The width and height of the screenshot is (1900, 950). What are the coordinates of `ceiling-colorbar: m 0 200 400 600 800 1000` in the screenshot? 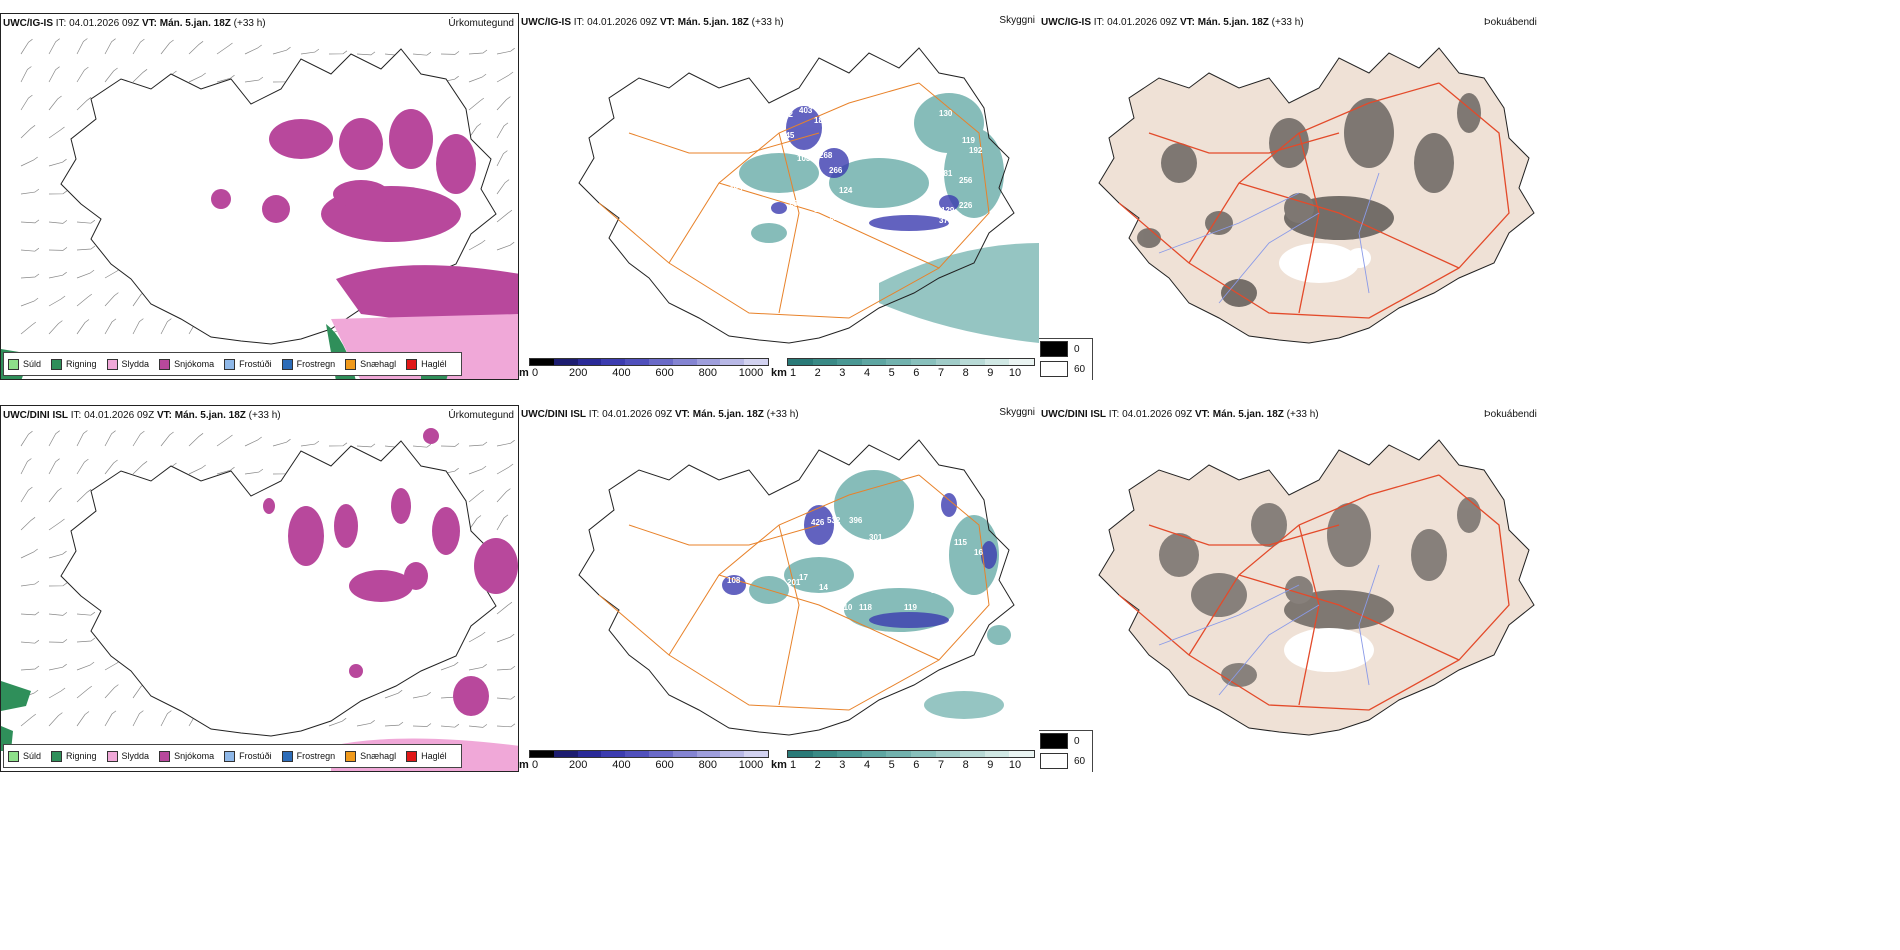 It's located at (644, 761).